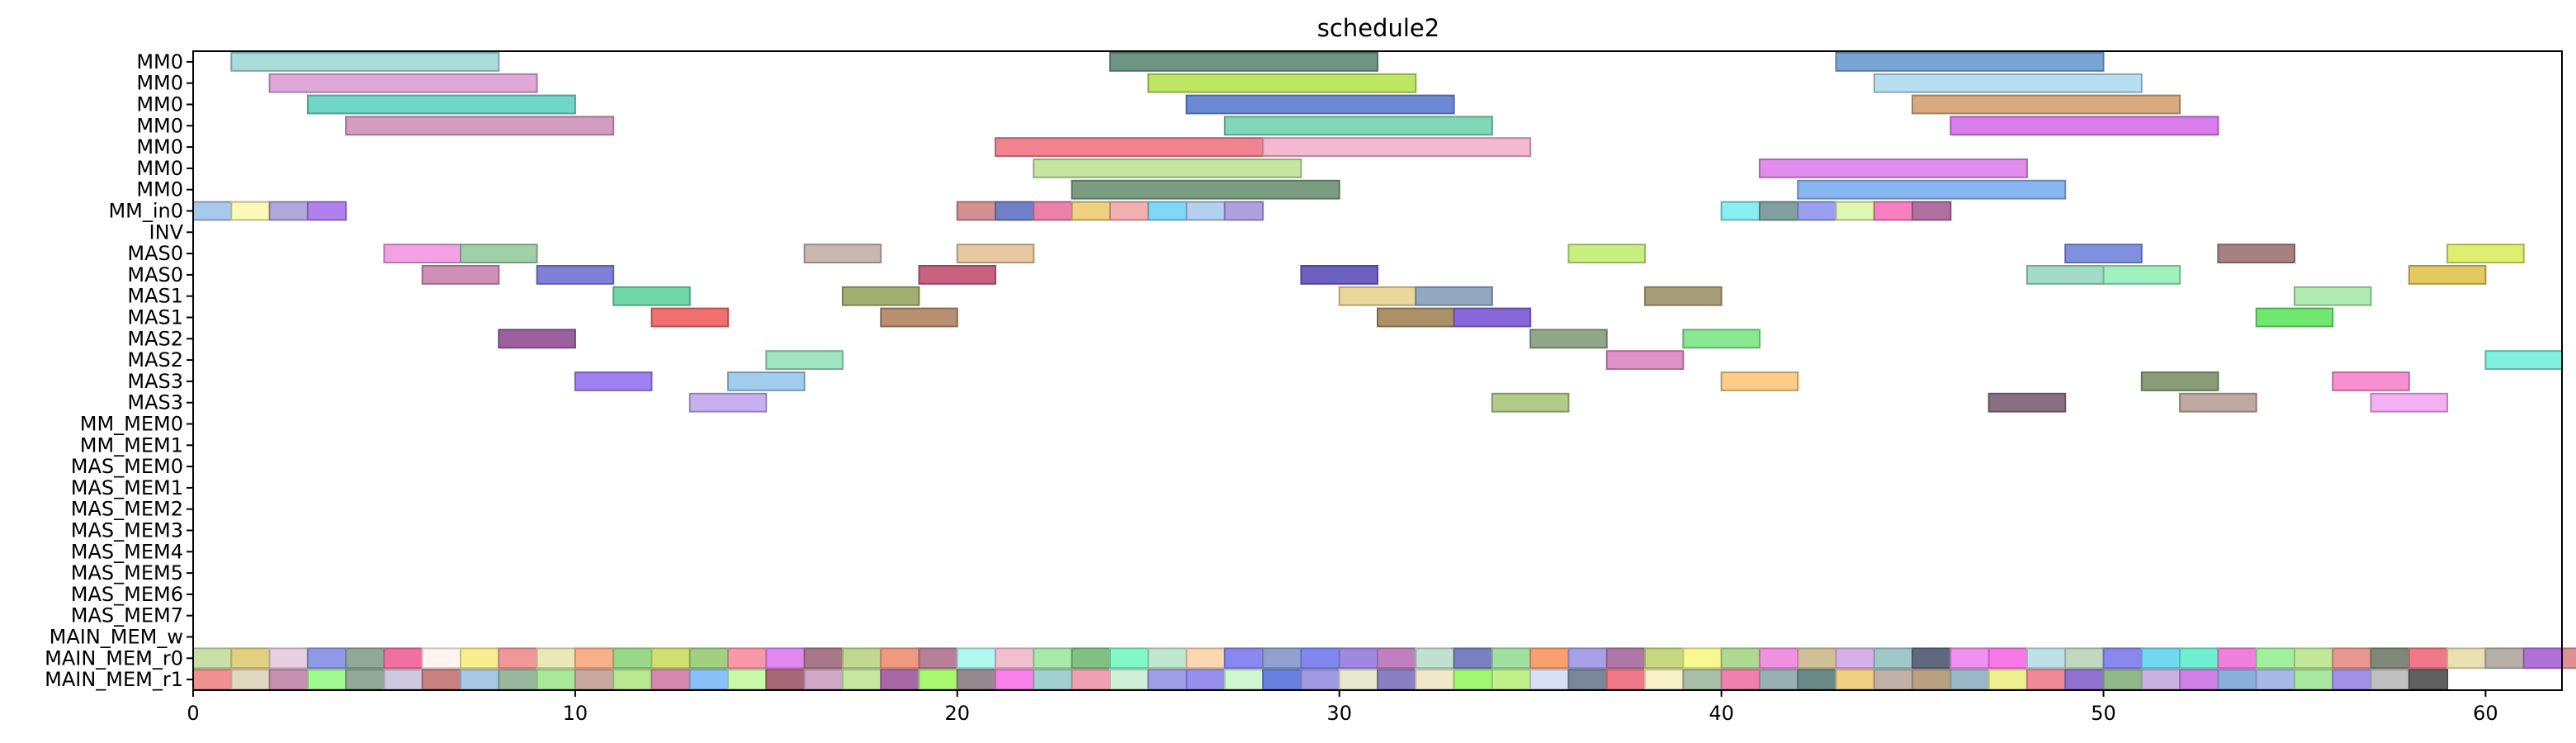 The width and height of the screenshot is (2576, 743). Describe the element at coordinates (131, 445) in the screenshot. I see `row-label-18: MM_MEM1` at that location.